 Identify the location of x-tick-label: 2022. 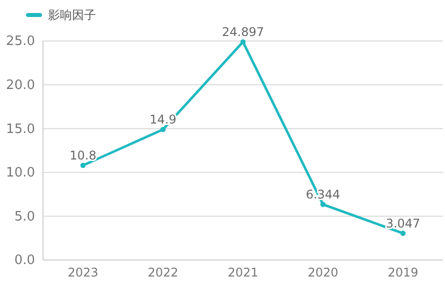
(163, 273).